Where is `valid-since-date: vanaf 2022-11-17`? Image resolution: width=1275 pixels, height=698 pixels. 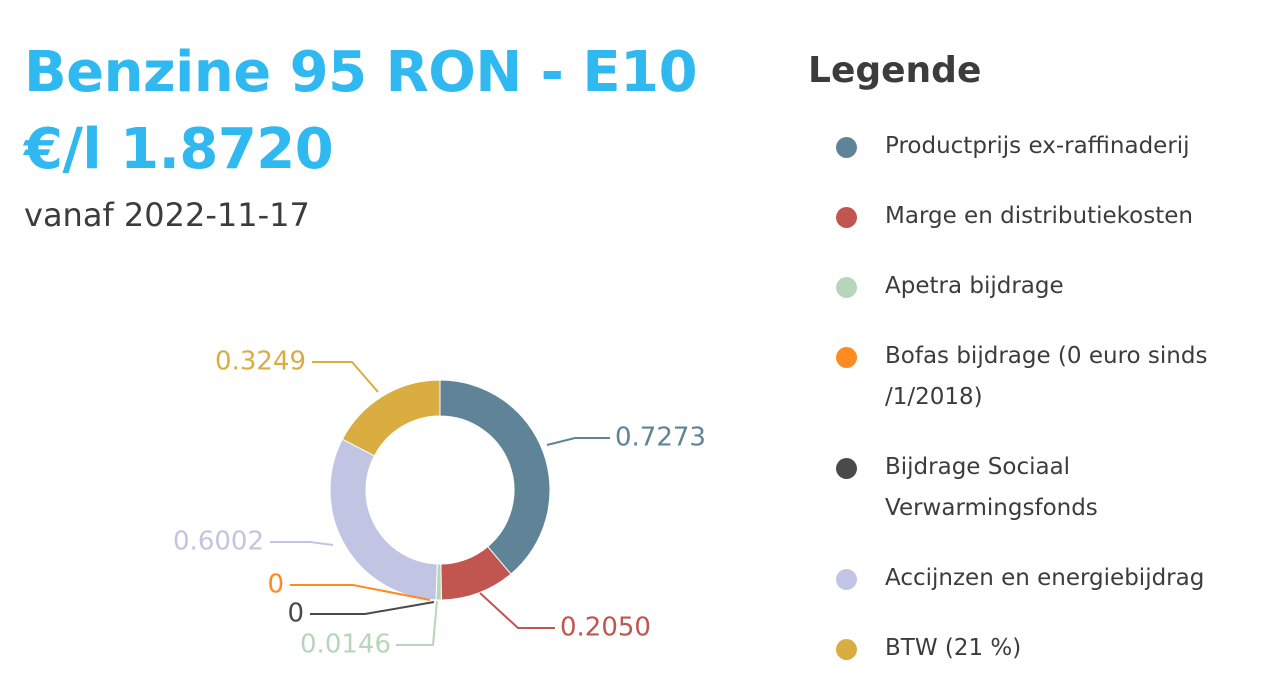
valid-since-date: vanaf 2022-11-17 is located at coordinates (167, 215).